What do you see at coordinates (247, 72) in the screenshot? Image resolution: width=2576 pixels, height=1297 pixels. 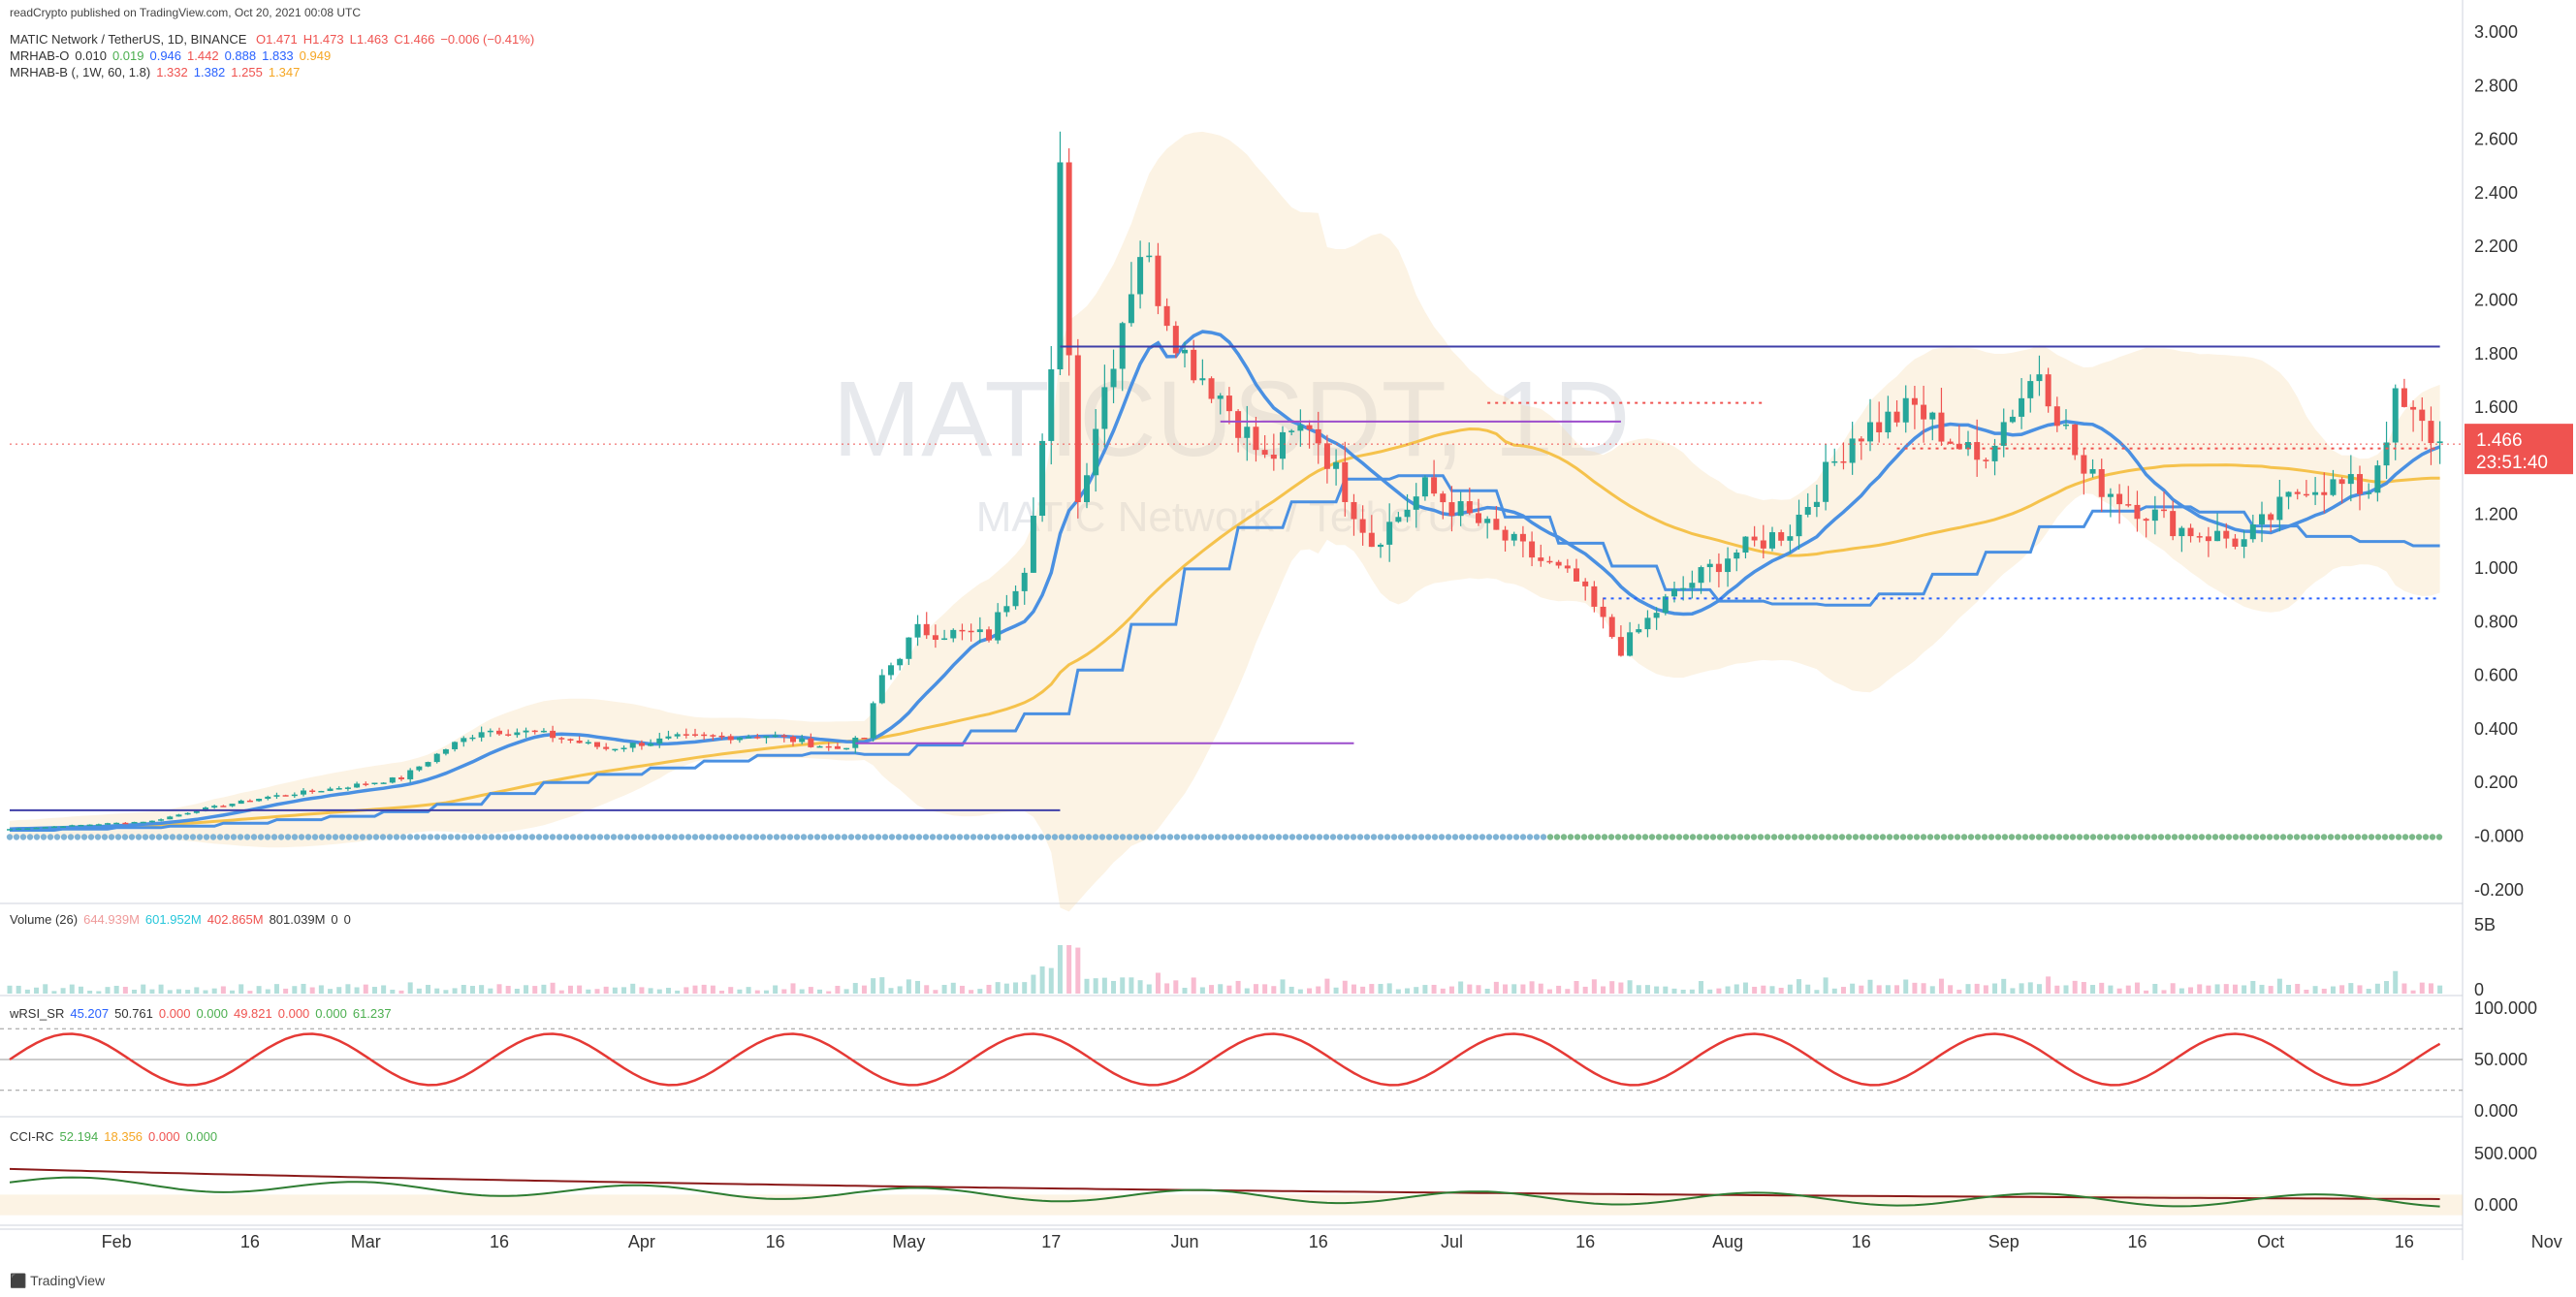 I see `legend-value: 1.255` at bounding box center [247, 72].